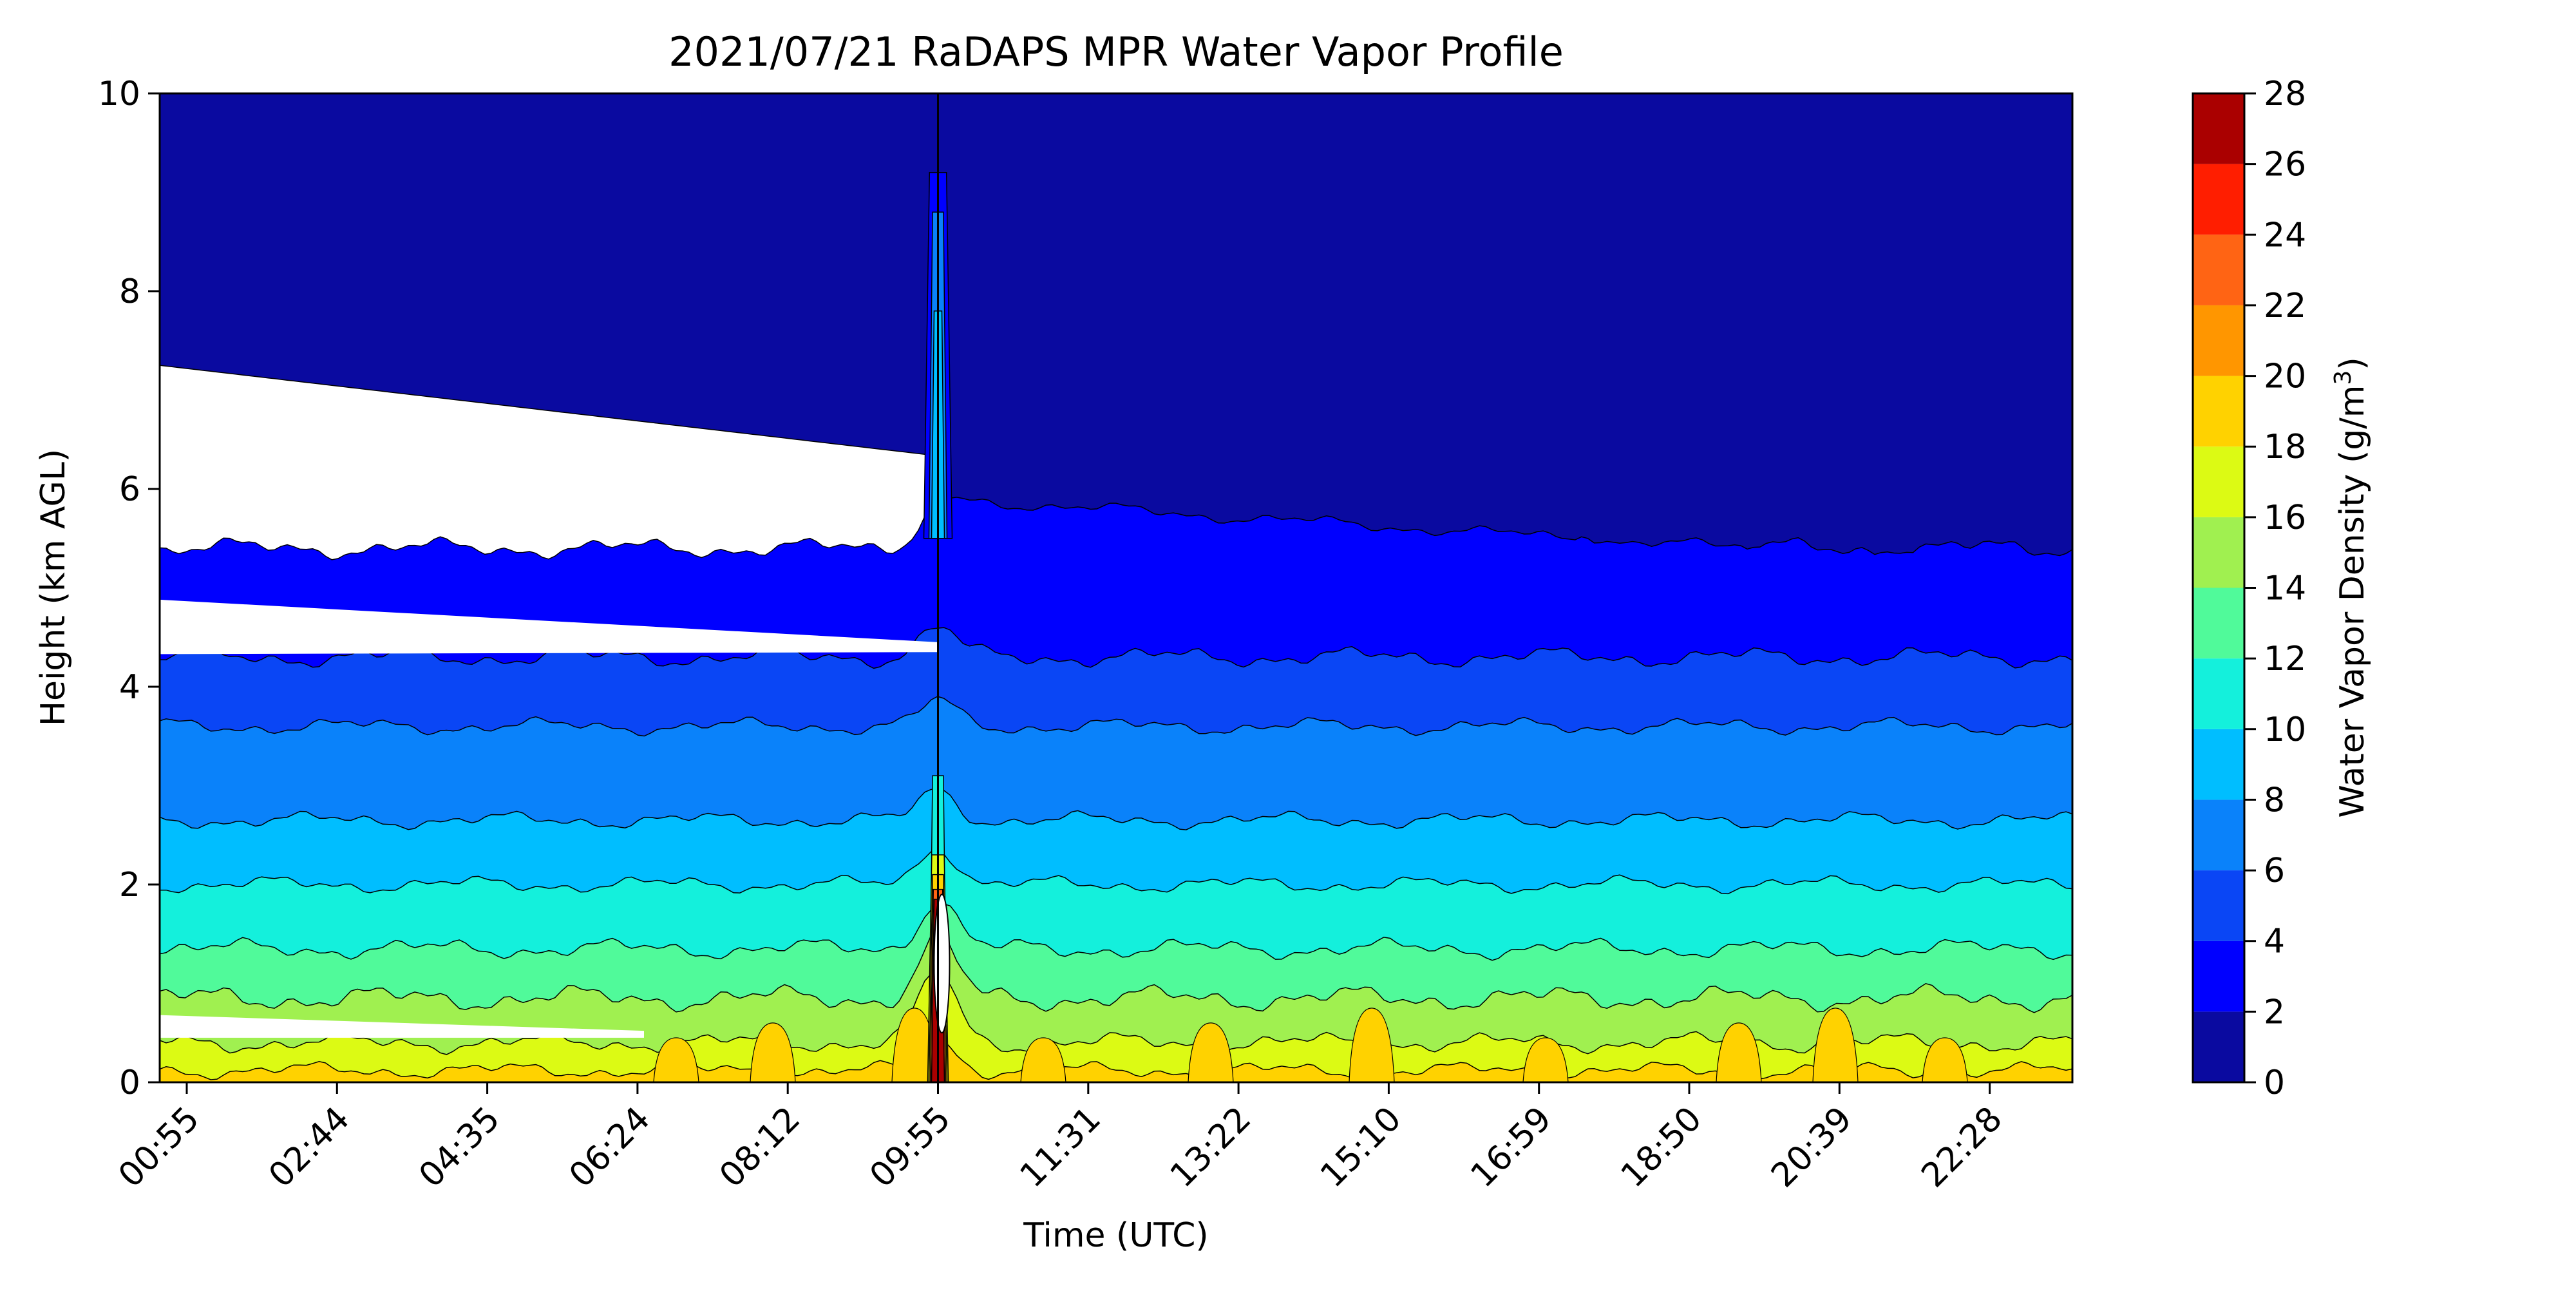 This screenshot has height=1291, width=2576. I want to click on colorbar-label: Water Vapor Density (g/m3), so click(2351, 587).